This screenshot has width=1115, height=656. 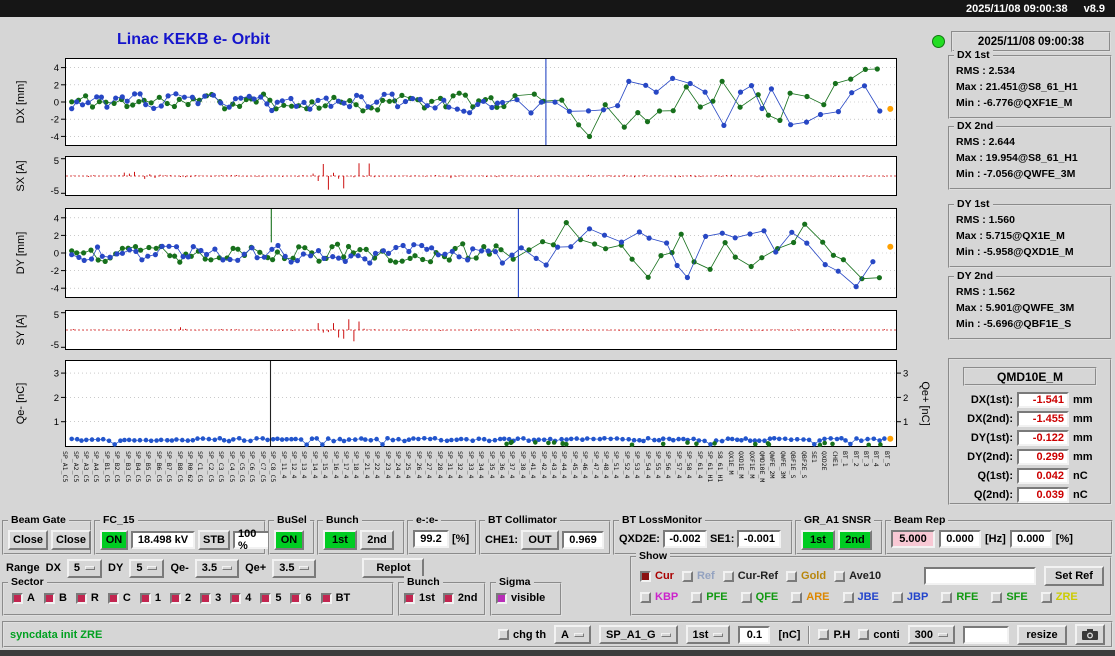 I want to click on conti-checkbox-box, so click(x=864, y=634).